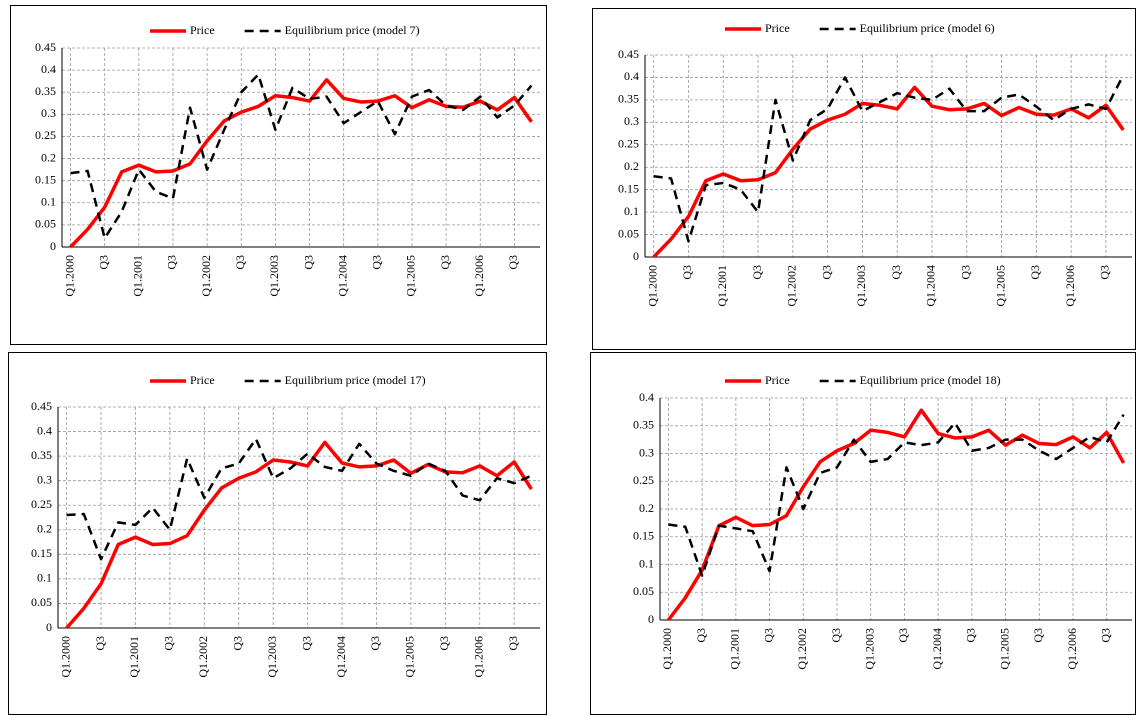  What do you see at coordinates (352, 30) in the screenshot?
I see `legend-label: Equilibrium price (model 7)` at bounding box center [352, 30].